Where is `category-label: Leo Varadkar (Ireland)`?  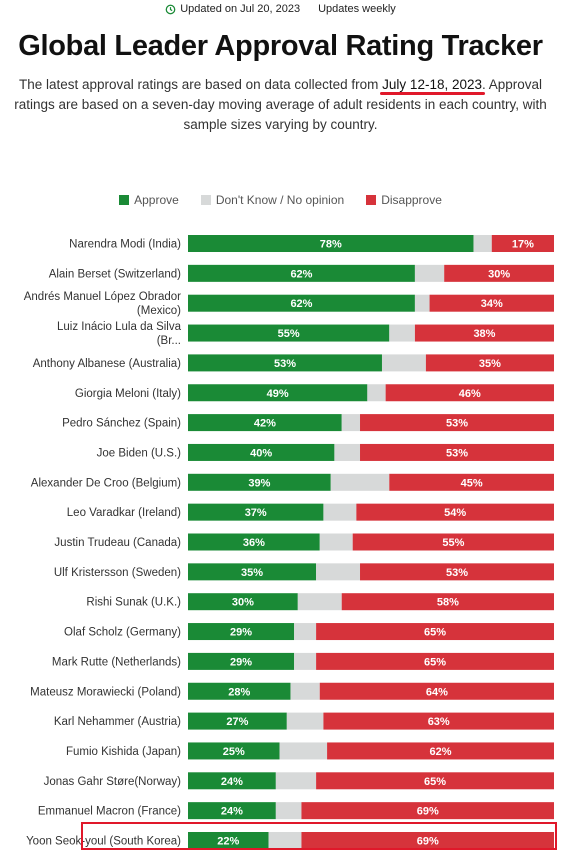
category-label: Leo Varadkar (Ireland) is located at coordinates (124, 513).